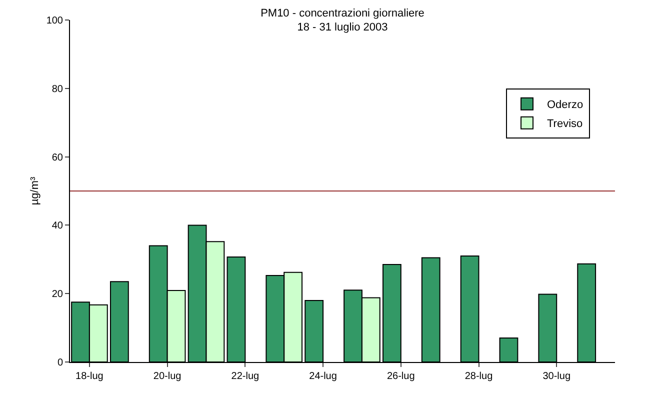  Describe the element at coordinates (58, 226) in the screenshot. I see `y-tick-label: 40` at that location.